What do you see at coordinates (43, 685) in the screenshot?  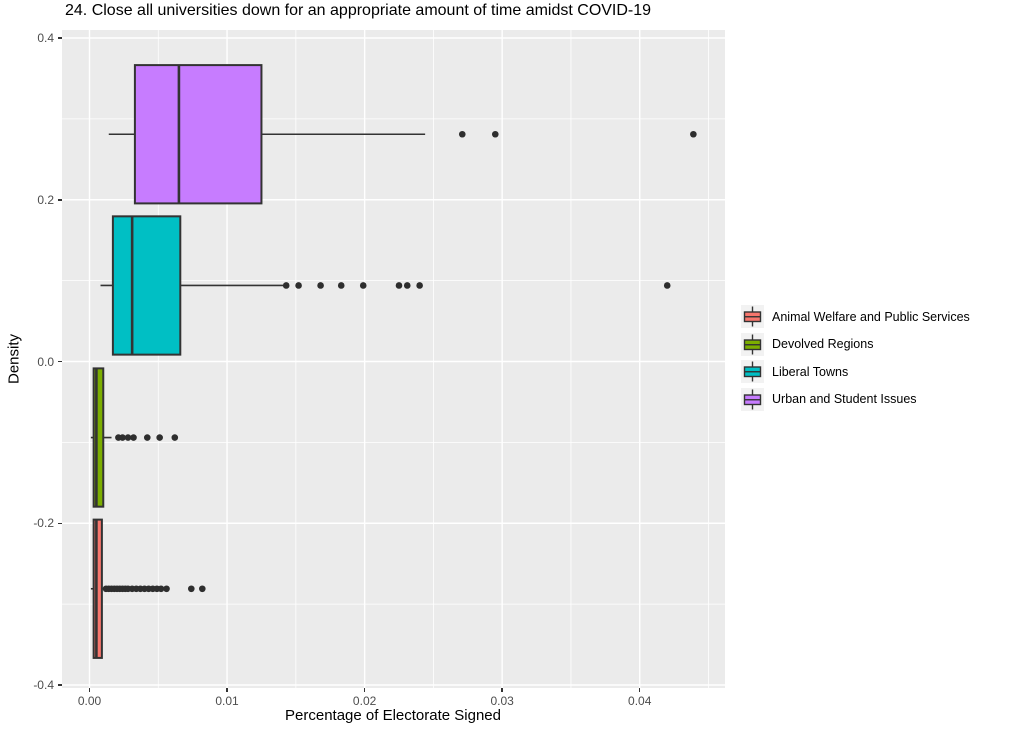 I see `y-tick-label: -0.4` at bounding box center [43, 685].